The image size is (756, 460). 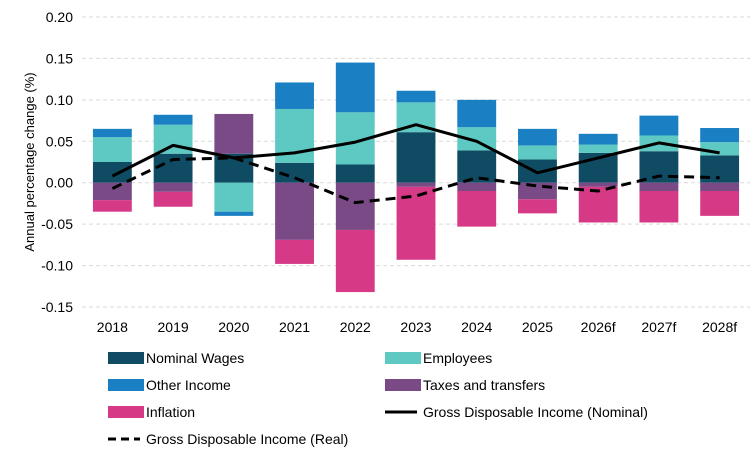 What do you see at coordinates (59, 141) in the screenshot?
I see `y-tick-label: 0.05` at bounding box center [59, 141].